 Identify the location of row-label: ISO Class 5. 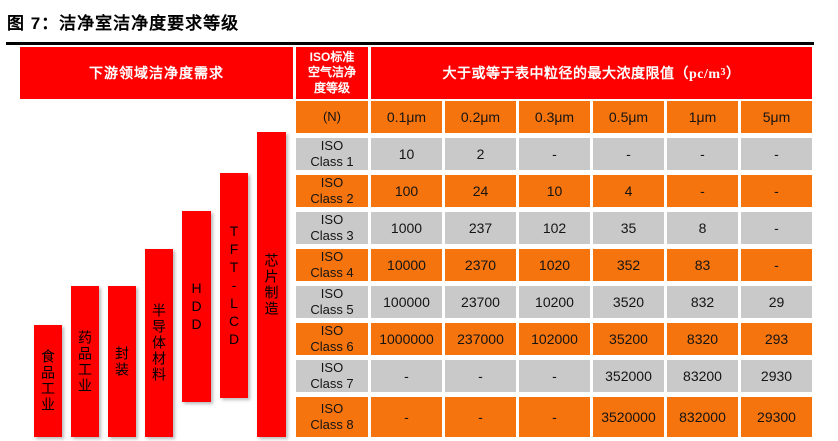
(332, 302).